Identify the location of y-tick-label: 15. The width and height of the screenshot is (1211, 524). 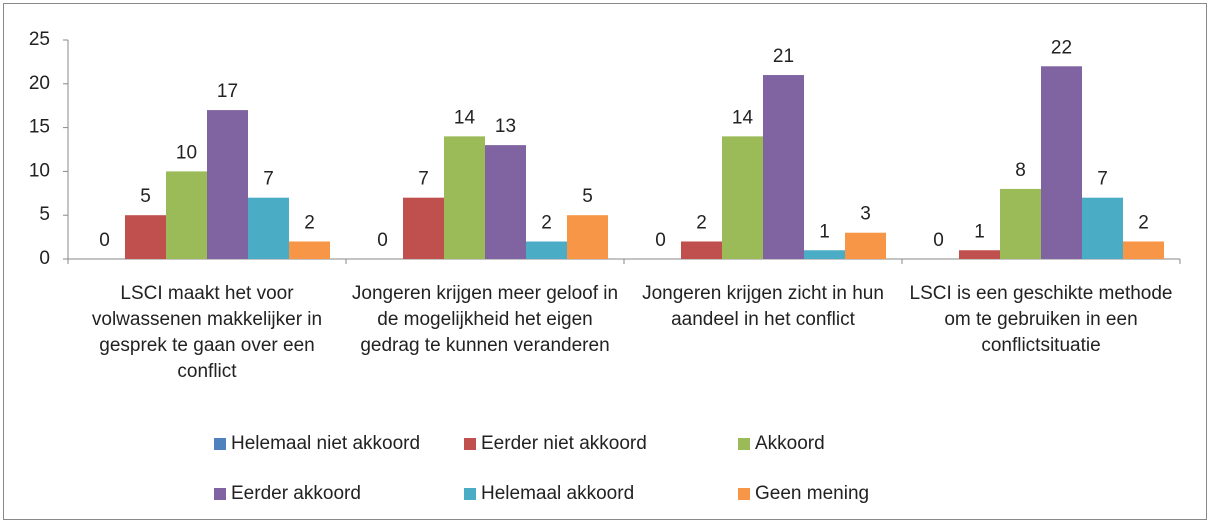
(39, 127).